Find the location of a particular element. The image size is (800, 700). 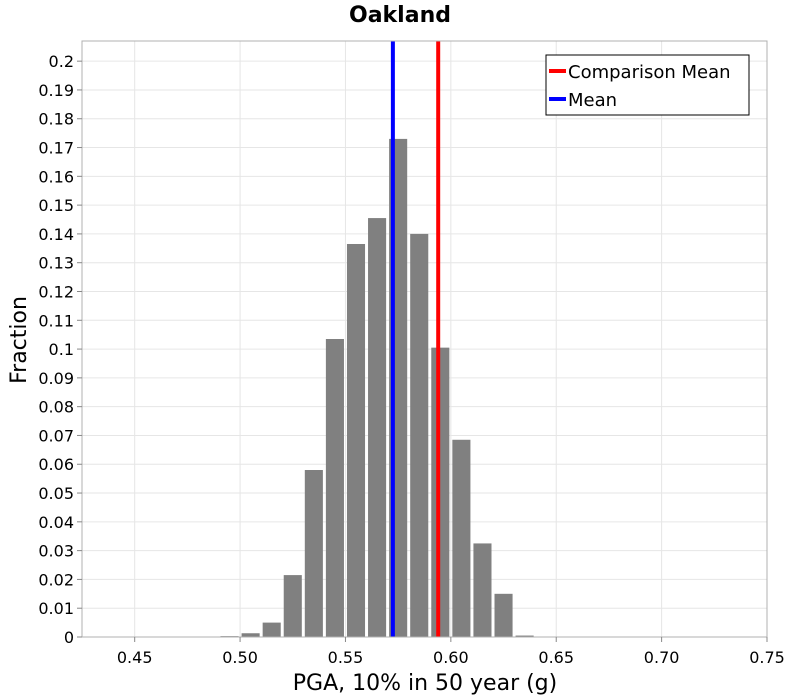

y-tick-label: 0.12 is located at coordinates (56, 291).